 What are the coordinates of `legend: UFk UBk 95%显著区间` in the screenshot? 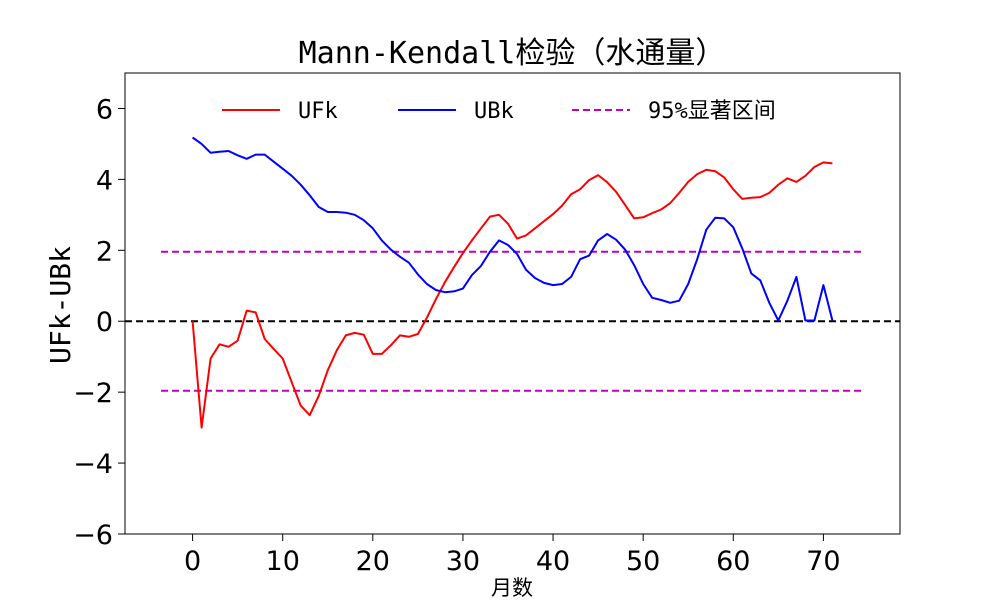 It's located at (499, 111).